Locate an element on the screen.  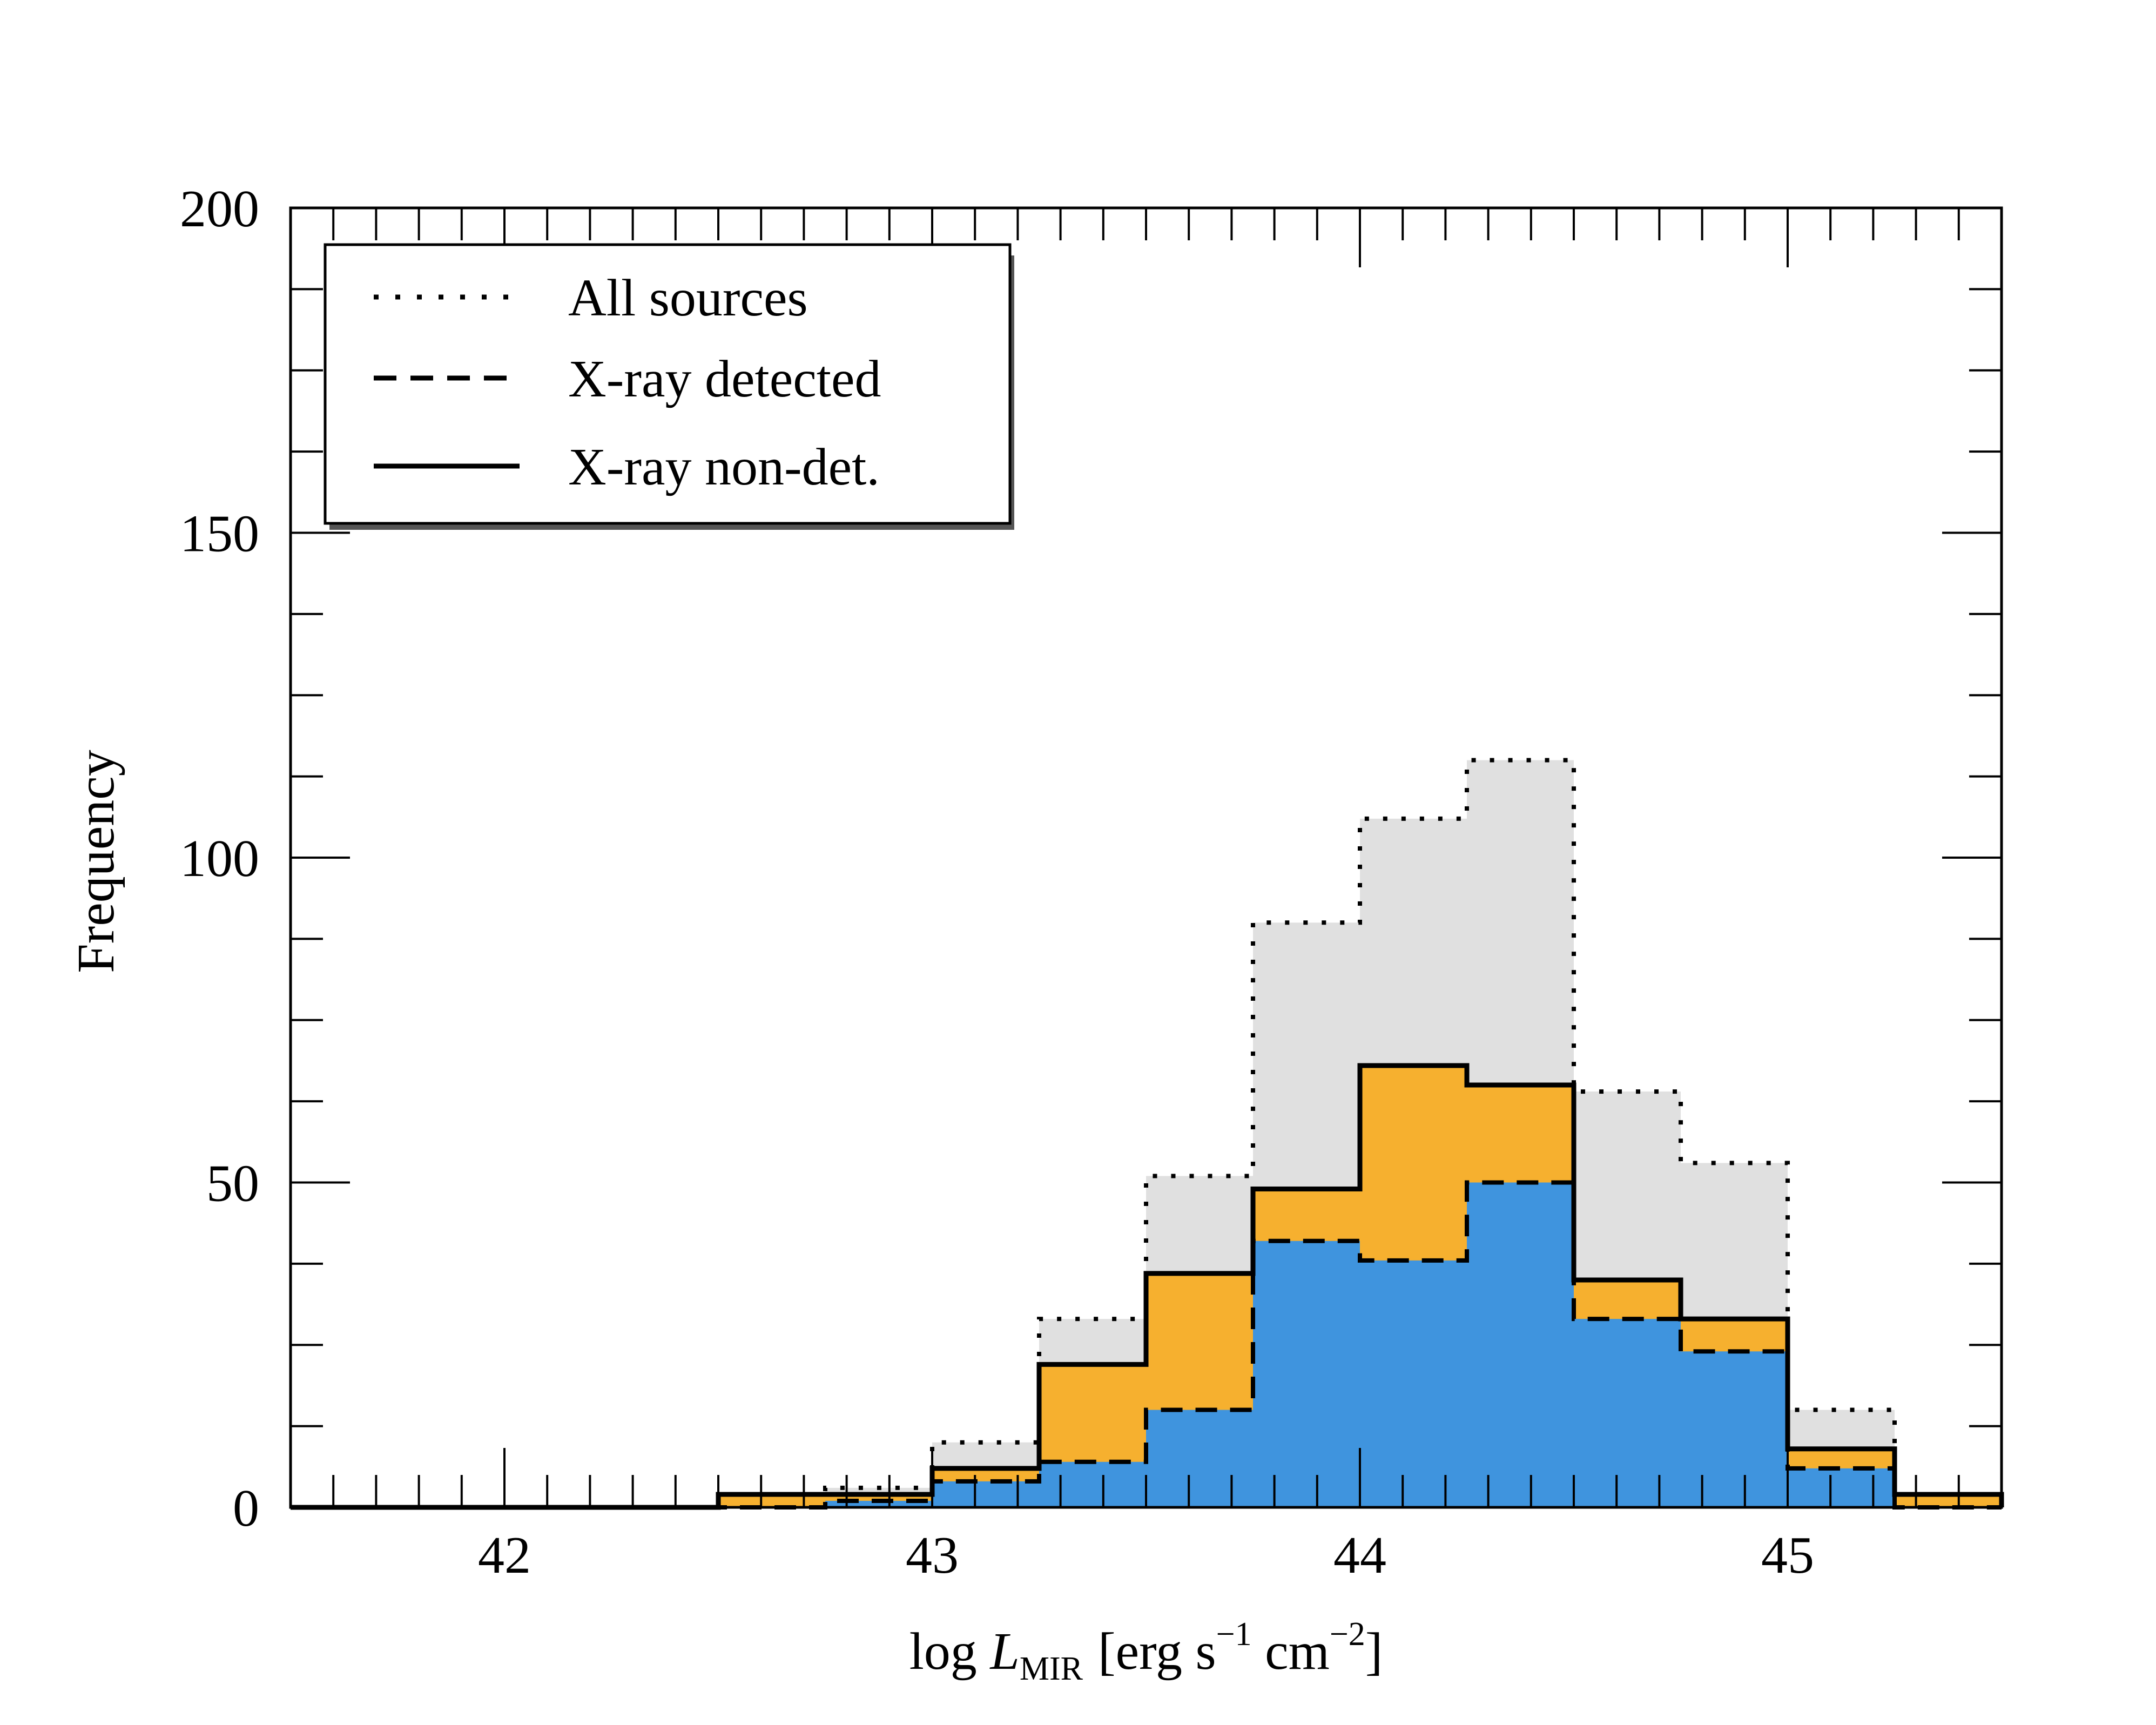
y-tick-label: 0 is located at coordinates (246, 1509).